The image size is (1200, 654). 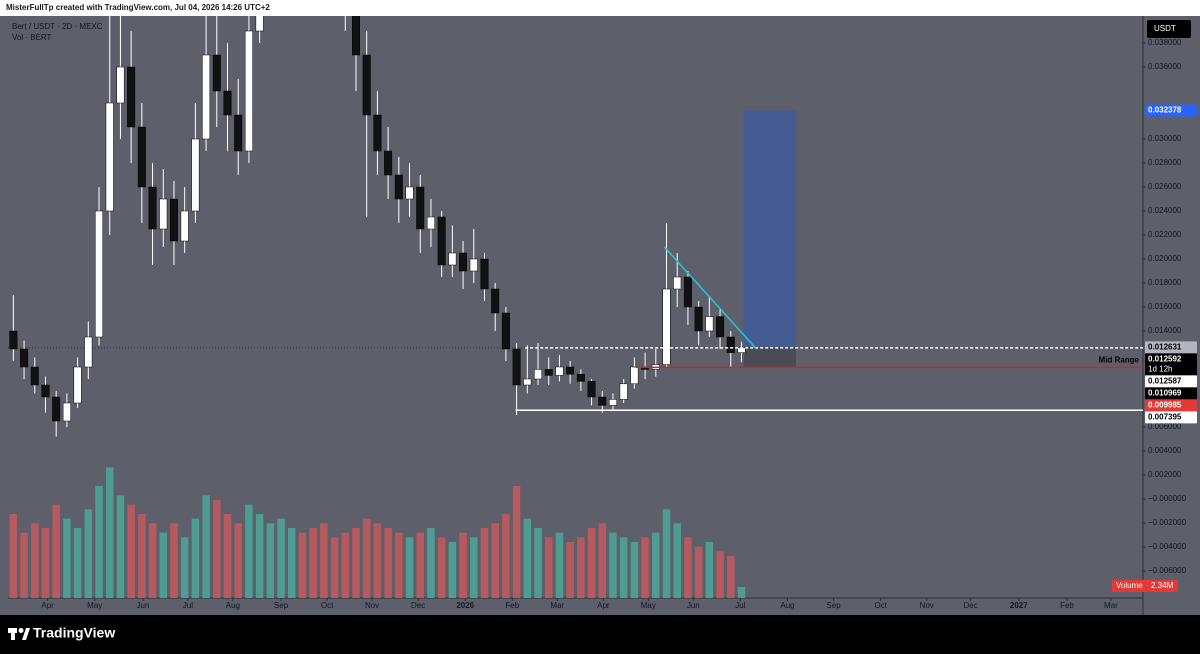 What do you see at coordinates (1165, 110) in the screenshot?
I see `price-label: 0.032378` at bounding box center [1165, 110].